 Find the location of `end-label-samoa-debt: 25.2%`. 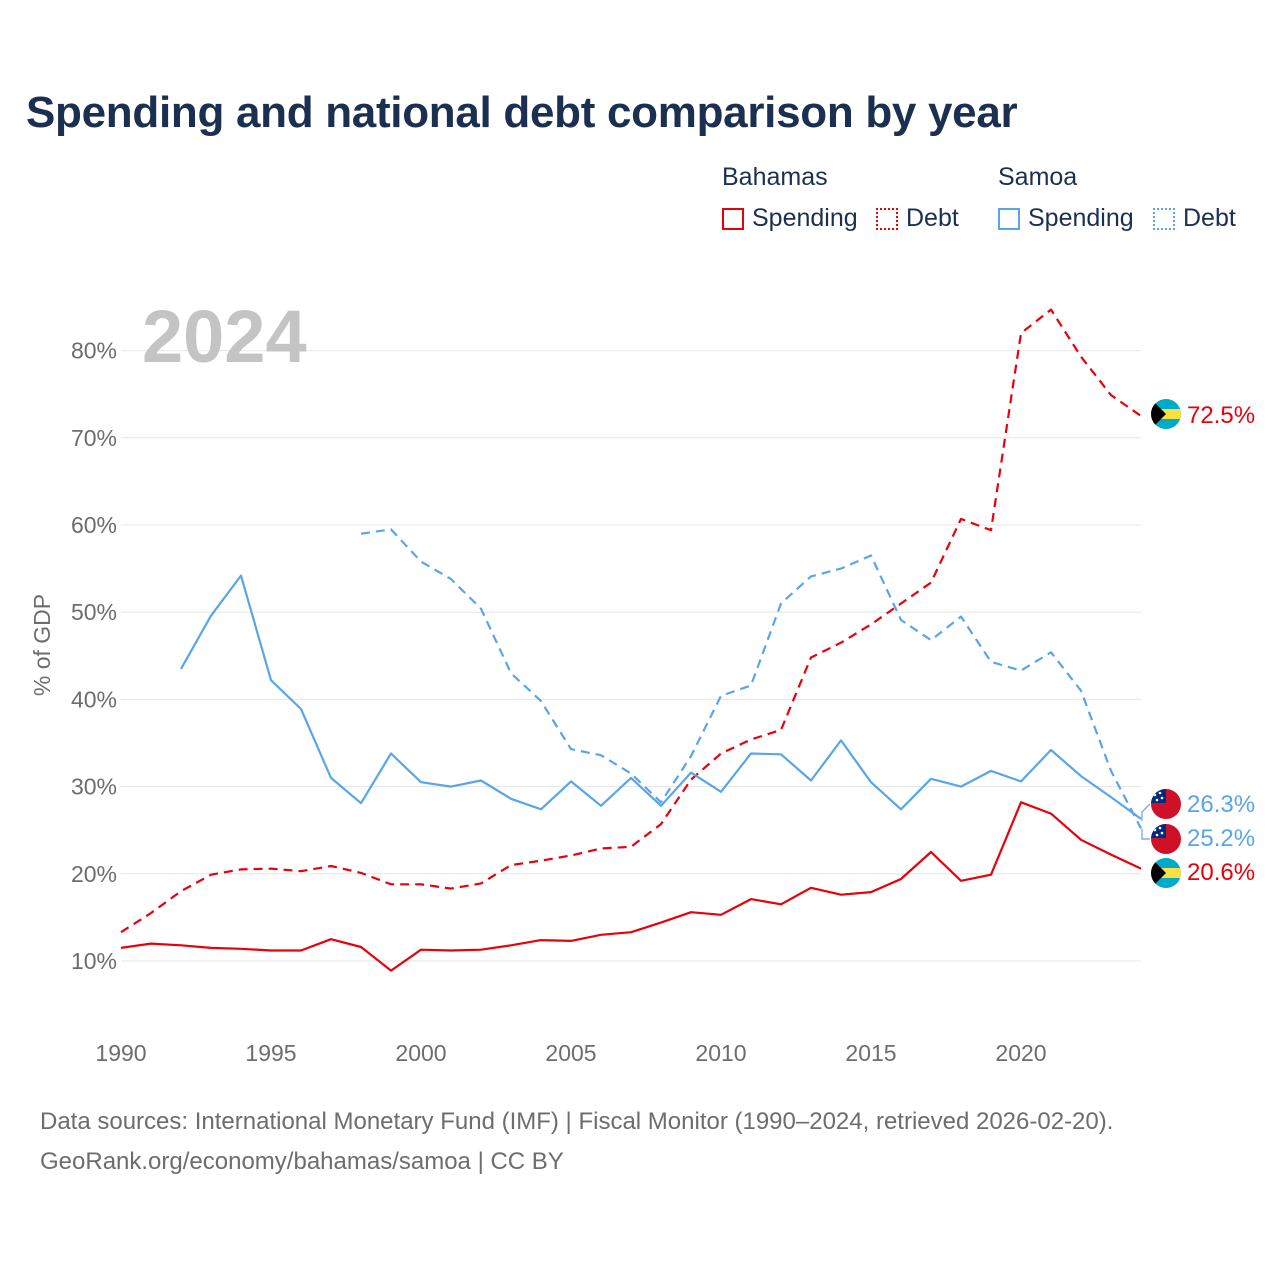

end-label-samoa-debt: 25.2% is located at coordinates (1221, 838).